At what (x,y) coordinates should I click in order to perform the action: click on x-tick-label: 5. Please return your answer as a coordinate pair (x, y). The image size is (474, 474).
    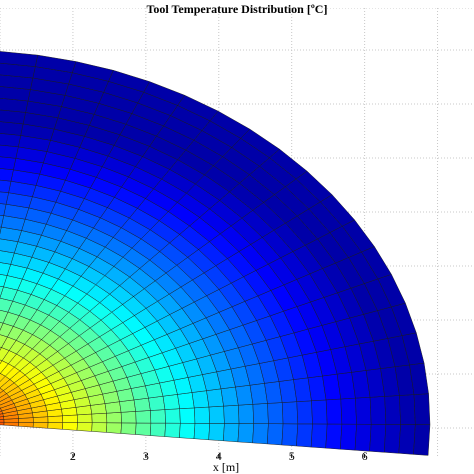
    Looking at the image, I should click on (292, 456).